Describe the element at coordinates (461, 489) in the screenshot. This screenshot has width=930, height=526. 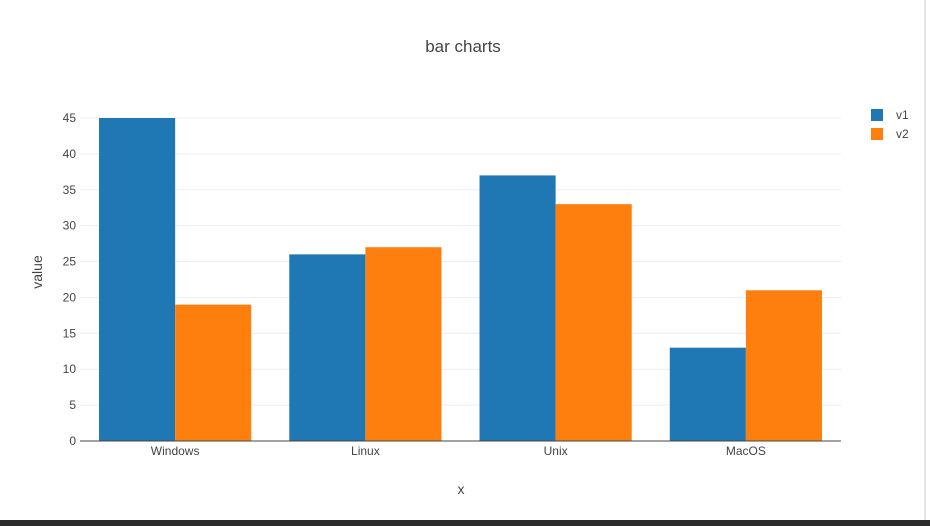
I see `x-axis-title: x` at that location.